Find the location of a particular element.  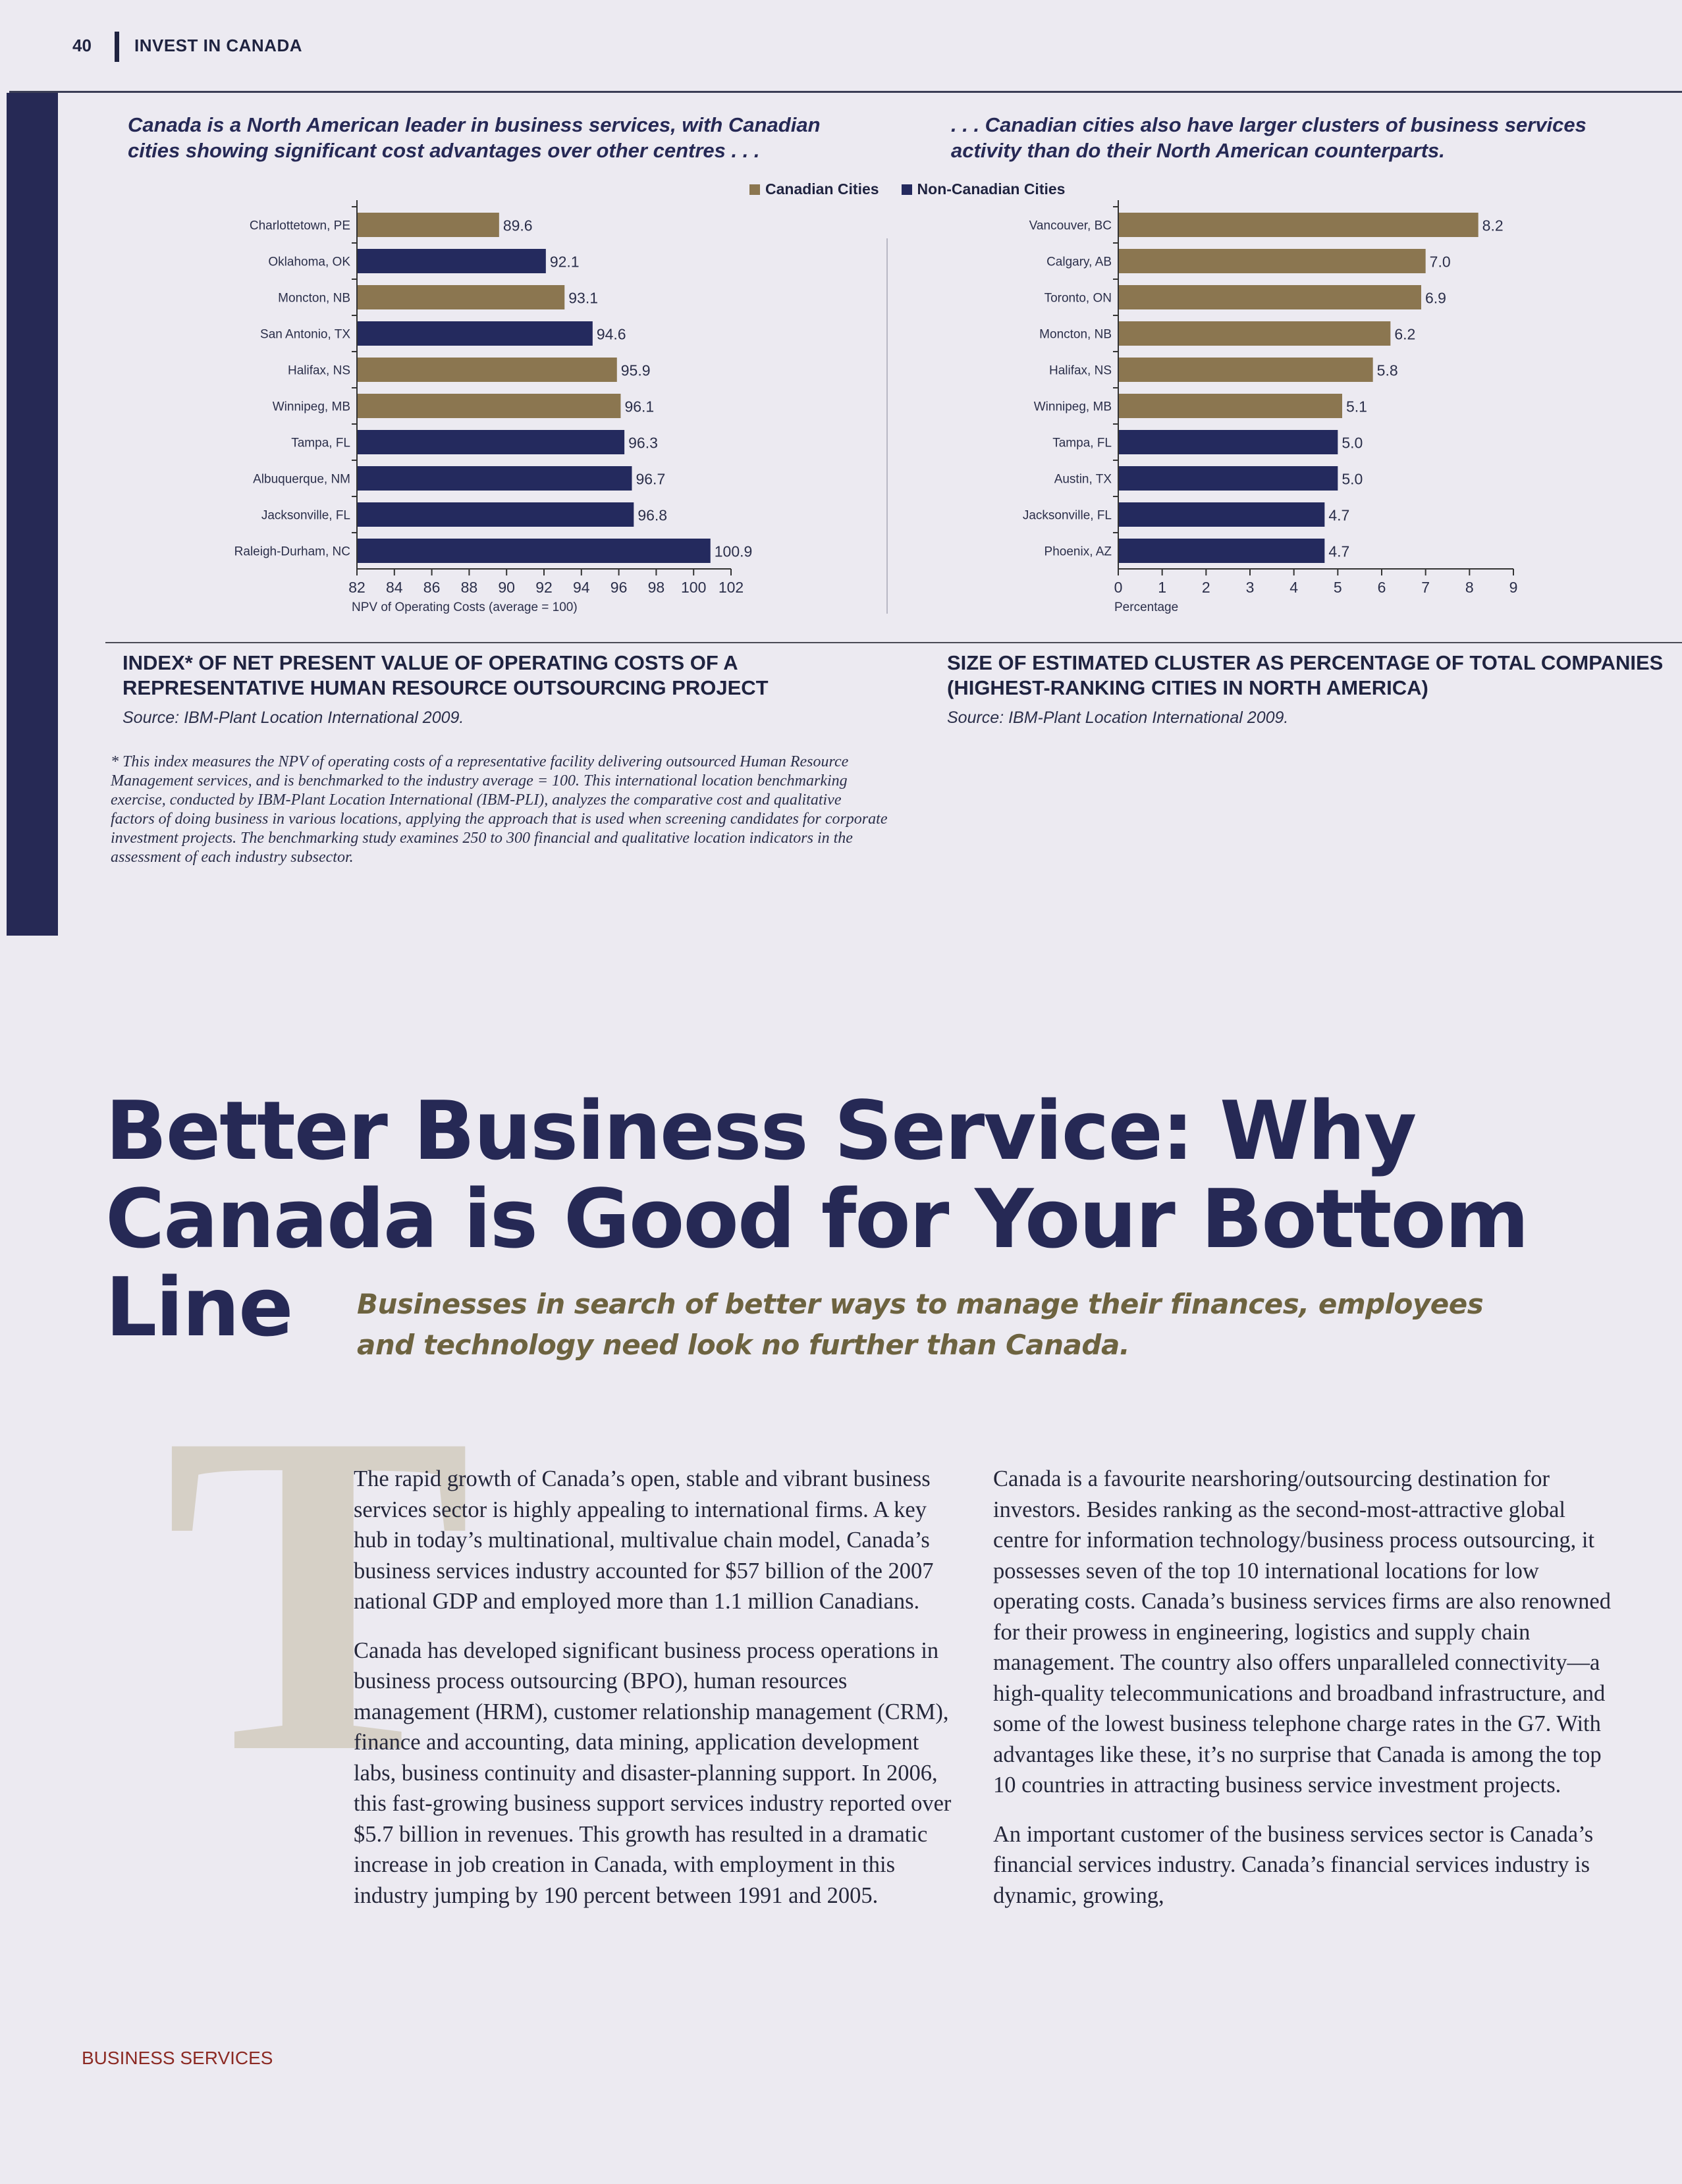

category-label: Charlottetown, PE is located at coordinates (300, 226).